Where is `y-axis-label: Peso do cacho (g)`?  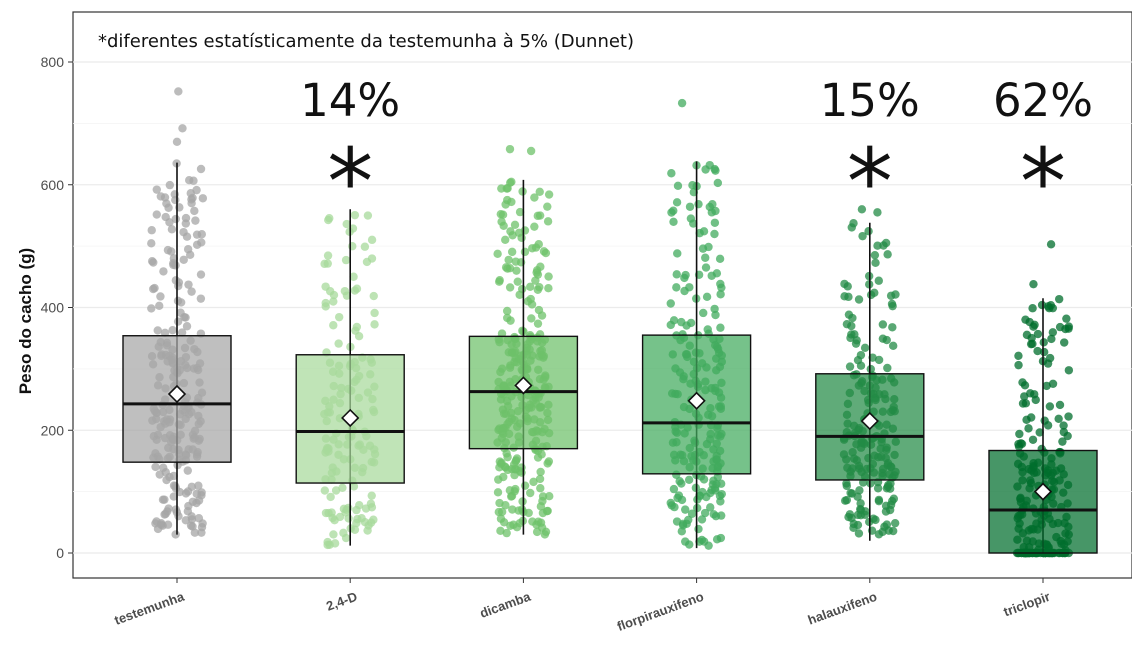
y-axis-label: Peso do cacho (g) is located at coordinates (25, 321).